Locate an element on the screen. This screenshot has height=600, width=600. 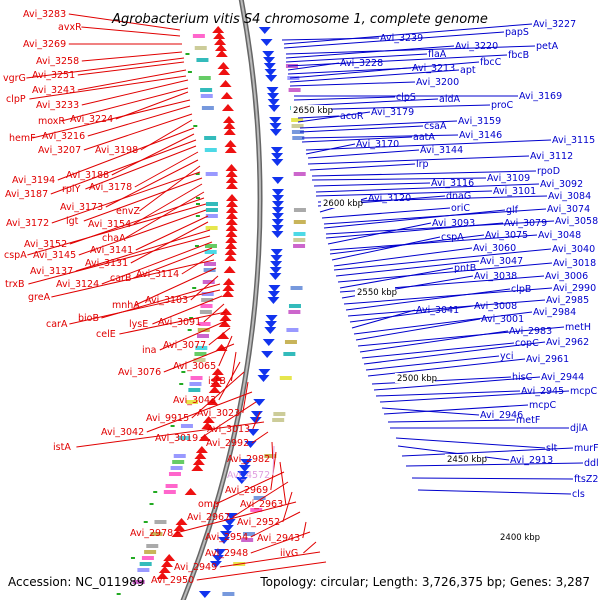
left-gene-label: Avi_3137 is located at coordinates (51, 271).